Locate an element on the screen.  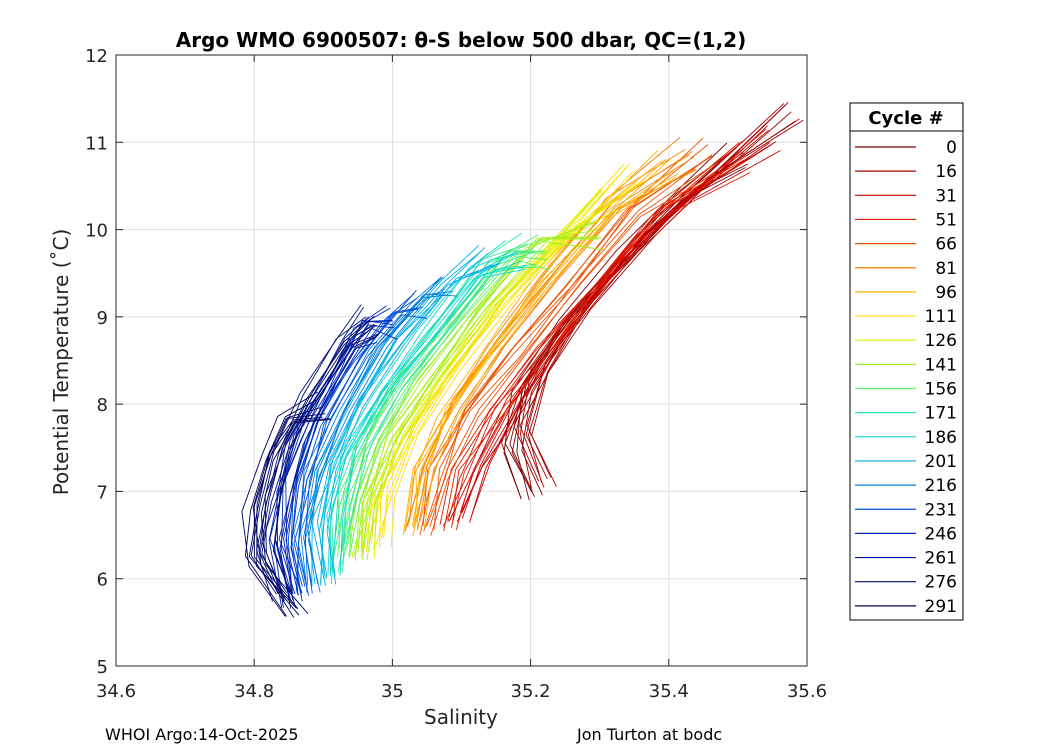
legend-label-231: 231 is located at coordinates (941, 510).